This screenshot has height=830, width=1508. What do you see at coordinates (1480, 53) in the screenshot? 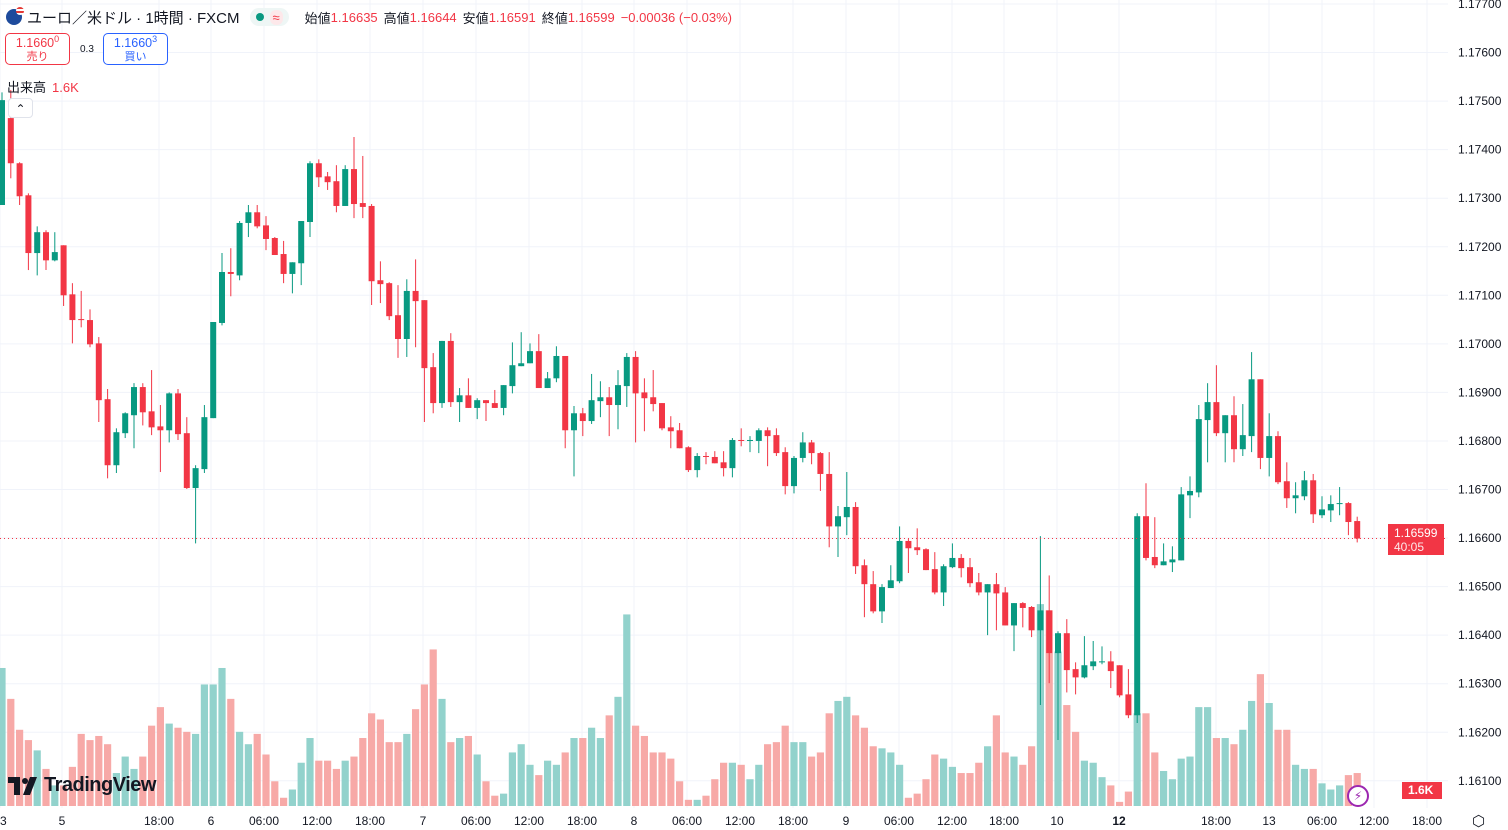
I see `price-tick-label: 1.17600` at bounding box center [1480, 53].